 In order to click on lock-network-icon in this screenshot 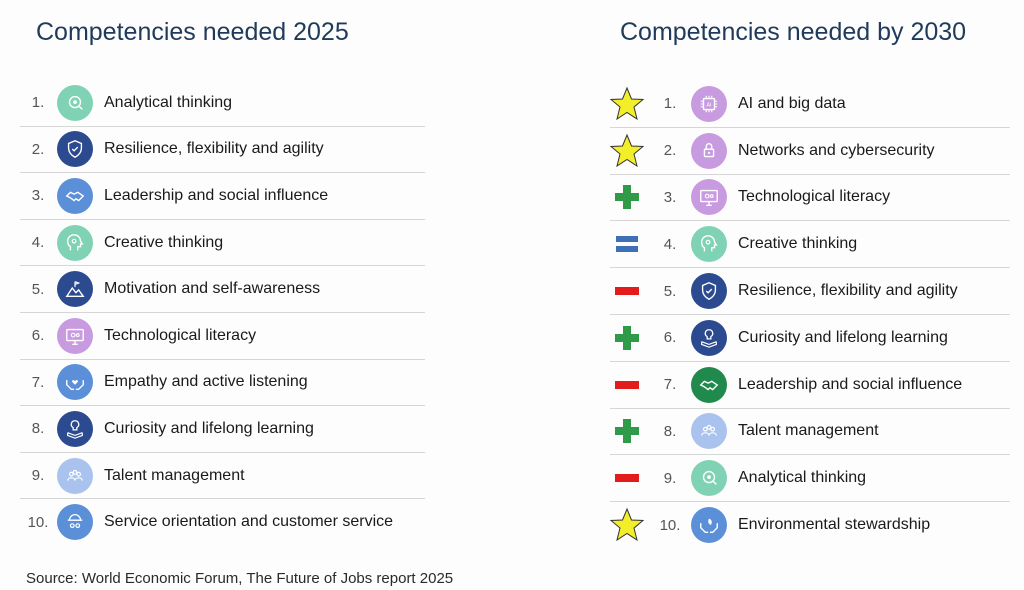, I will do `click(709, 150)`.